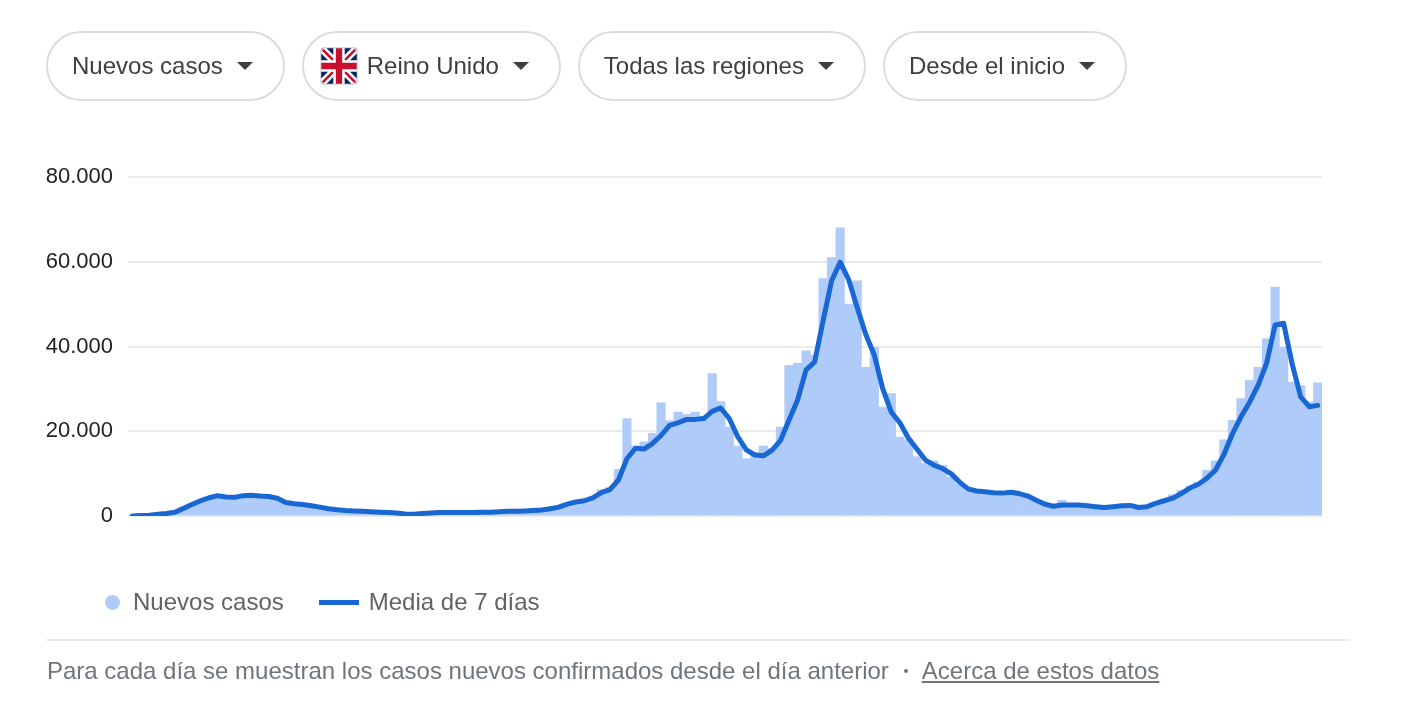 Image resolution: width=1428 pixels, height=720 pixels. Describe the element at coordinates (106, 515) in the screenshot. I see `y-tick-label: 0` at that location.